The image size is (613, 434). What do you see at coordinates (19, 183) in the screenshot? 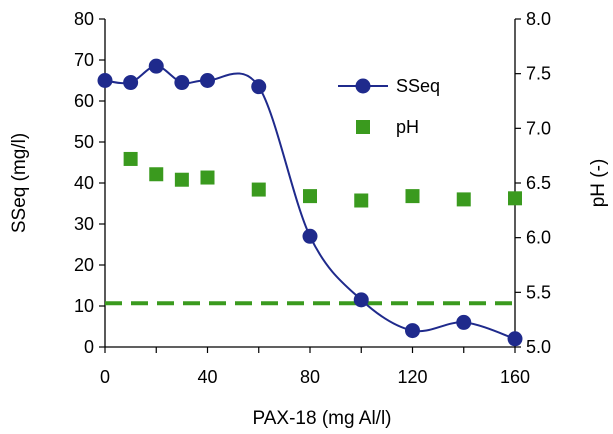
I see `y-axis-left-label: SSeq (mg/l)` at bounding box center [19, 183].